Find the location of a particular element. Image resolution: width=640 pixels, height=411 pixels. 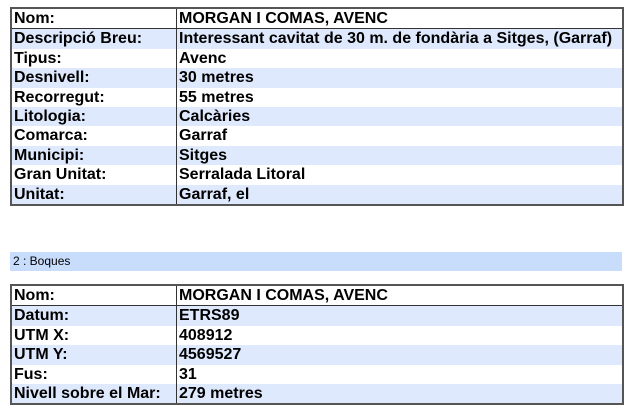

table-row: Gran Unitat: Serralada Litoral is located at coordinates (317, 175).